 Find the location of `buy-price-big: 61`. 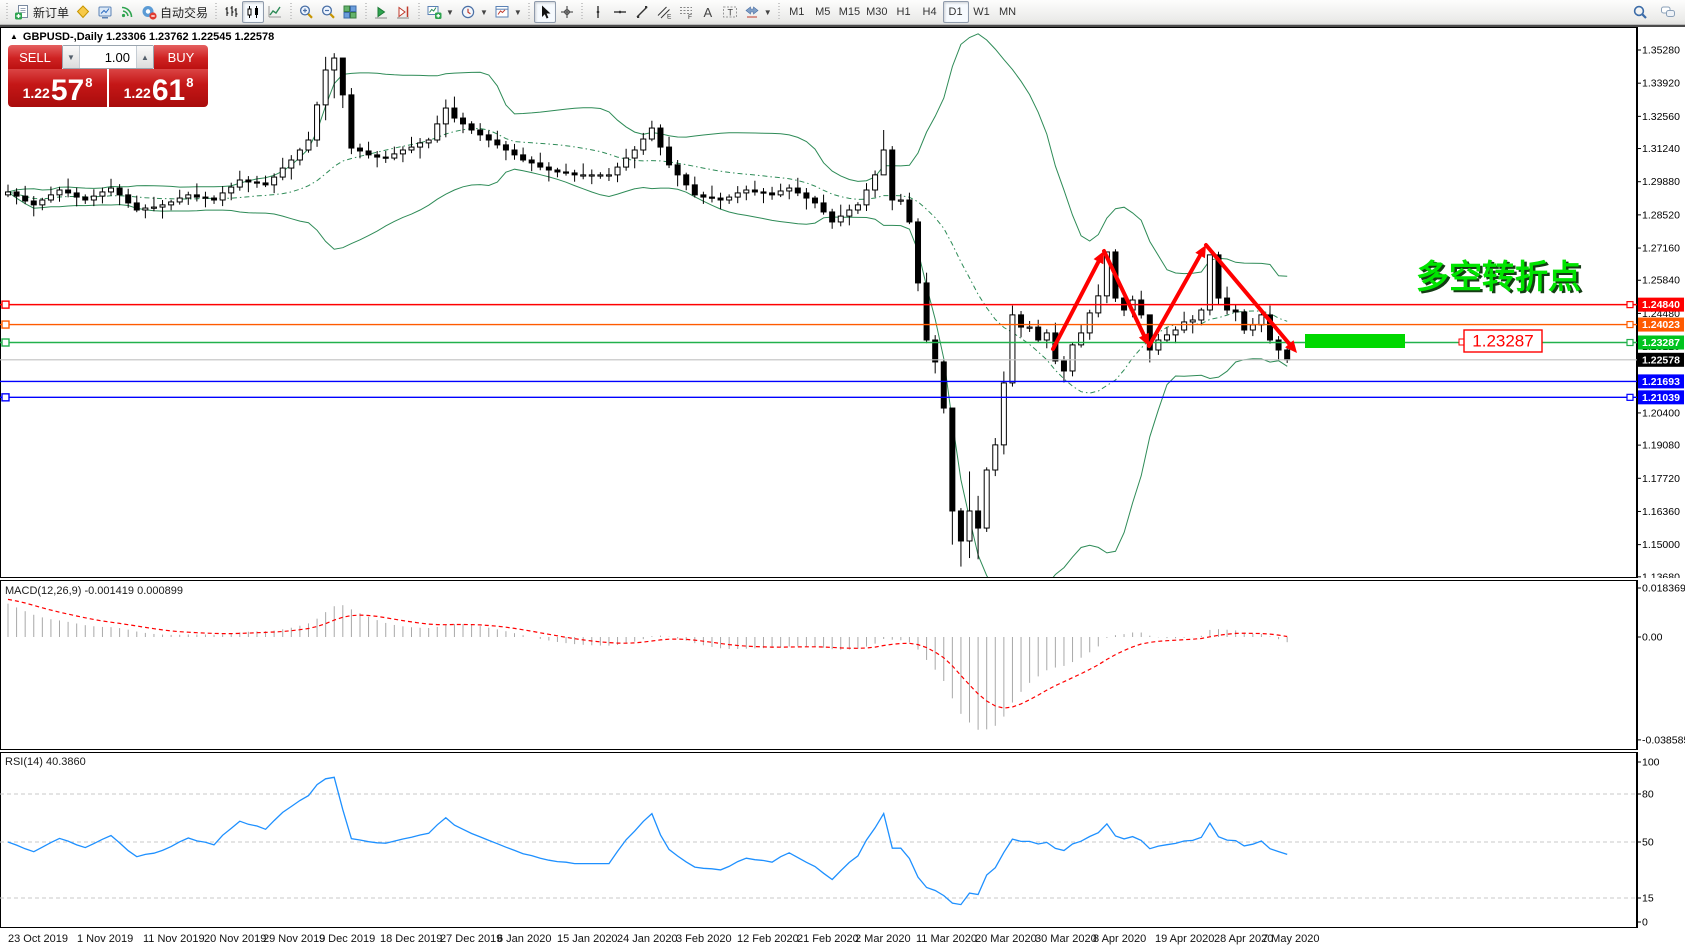

buy-price-big: 61 is located at coordinates (168, 90).